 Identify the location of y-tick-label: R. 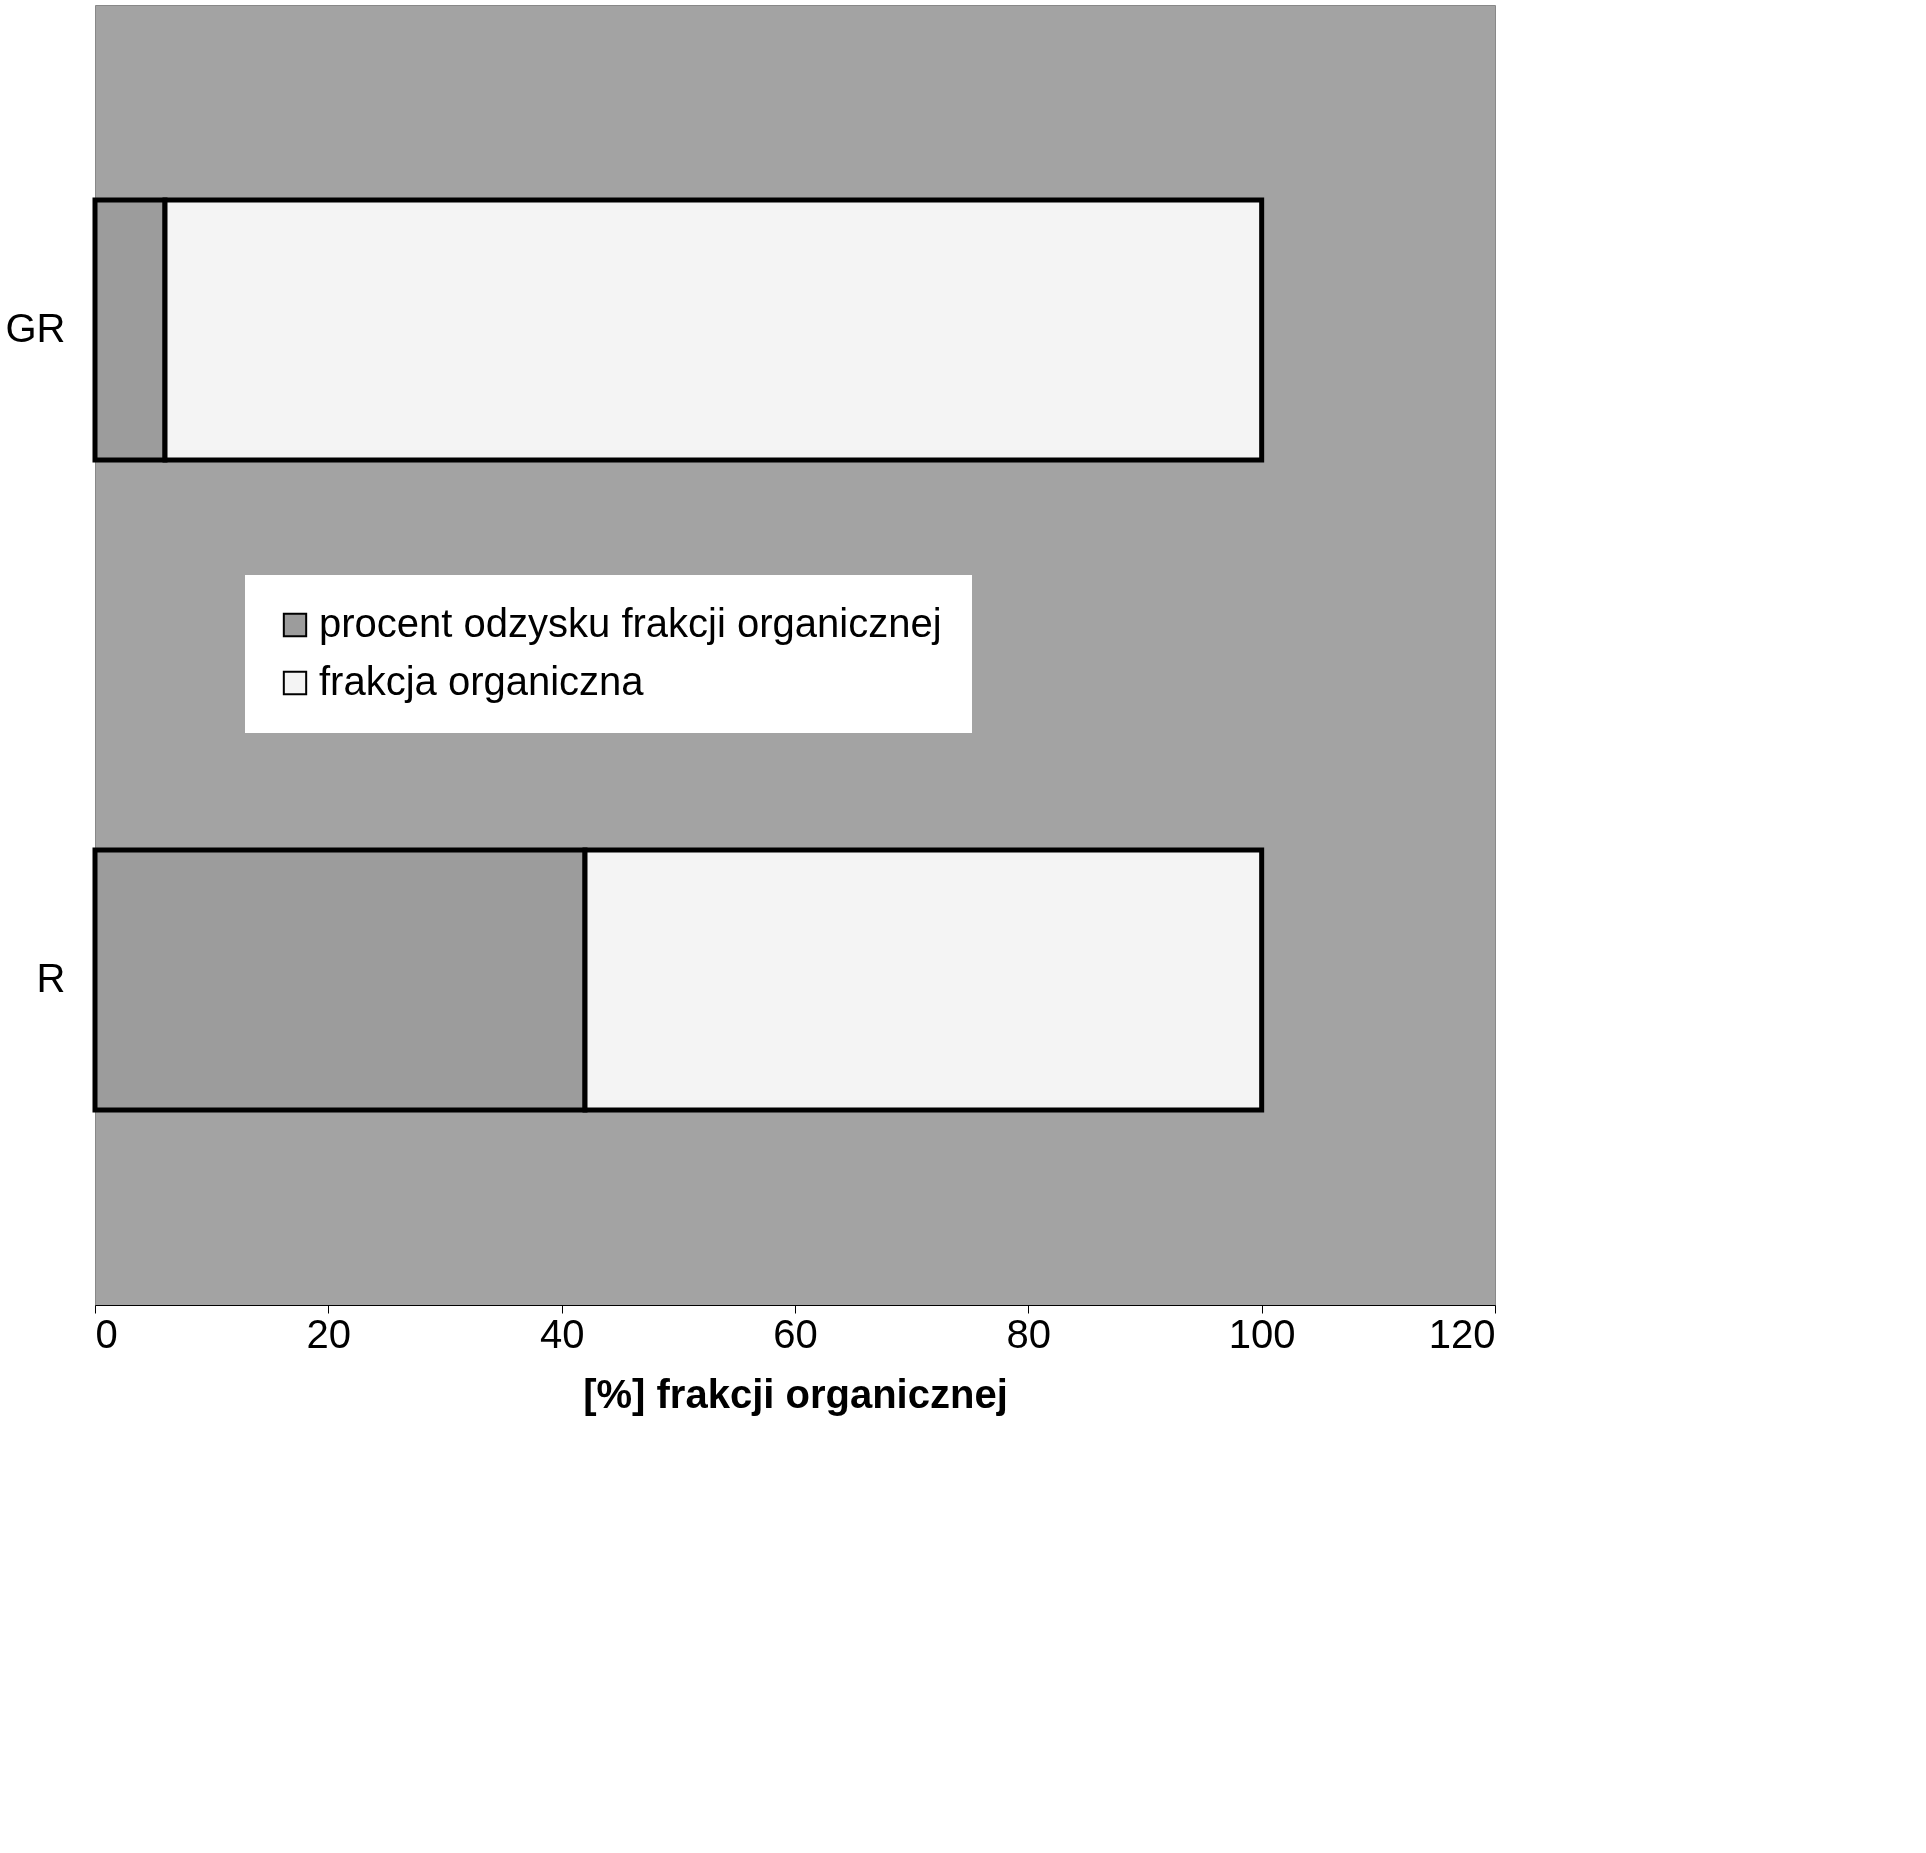
(51, 978).